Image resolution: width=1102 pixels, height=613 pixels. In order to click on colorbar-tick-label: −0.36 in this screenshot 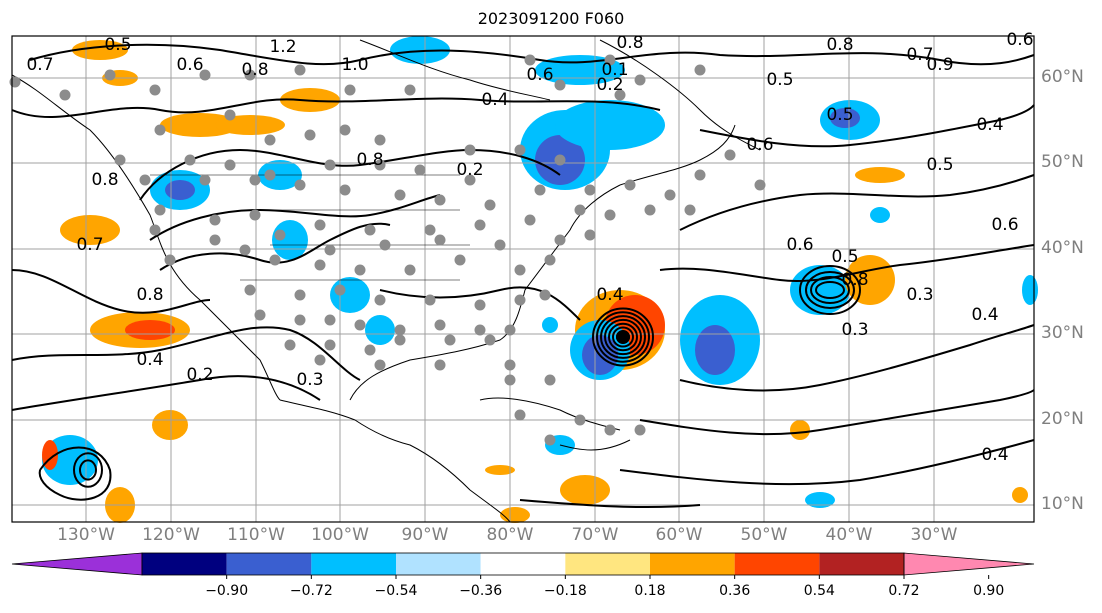, I will do `click(481, 591)`.